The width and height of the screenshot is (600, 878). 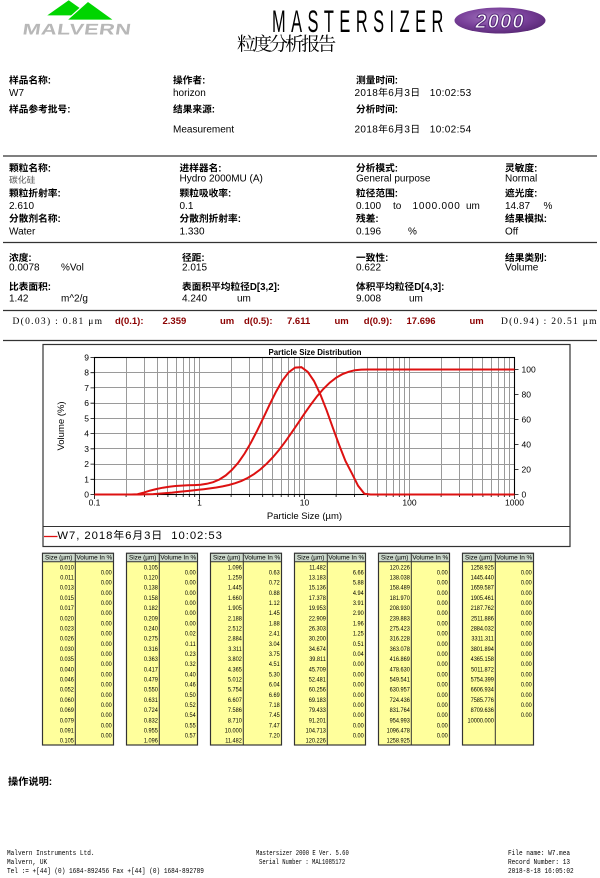 What do you see at coordinates (274, 604) in the screenshot?
I see `svg-text: 1.12` at bounding box center [274, 604].